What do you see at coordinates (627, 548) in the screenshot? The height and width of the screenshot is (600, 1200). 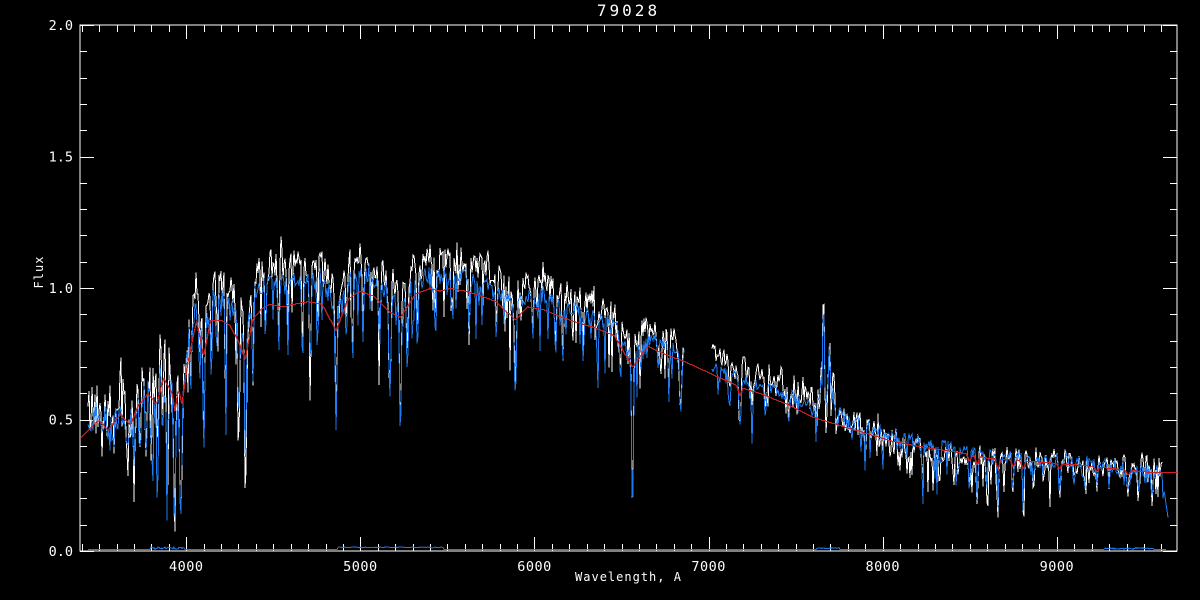 I see `series-zero` at bounding box center [627, 548].